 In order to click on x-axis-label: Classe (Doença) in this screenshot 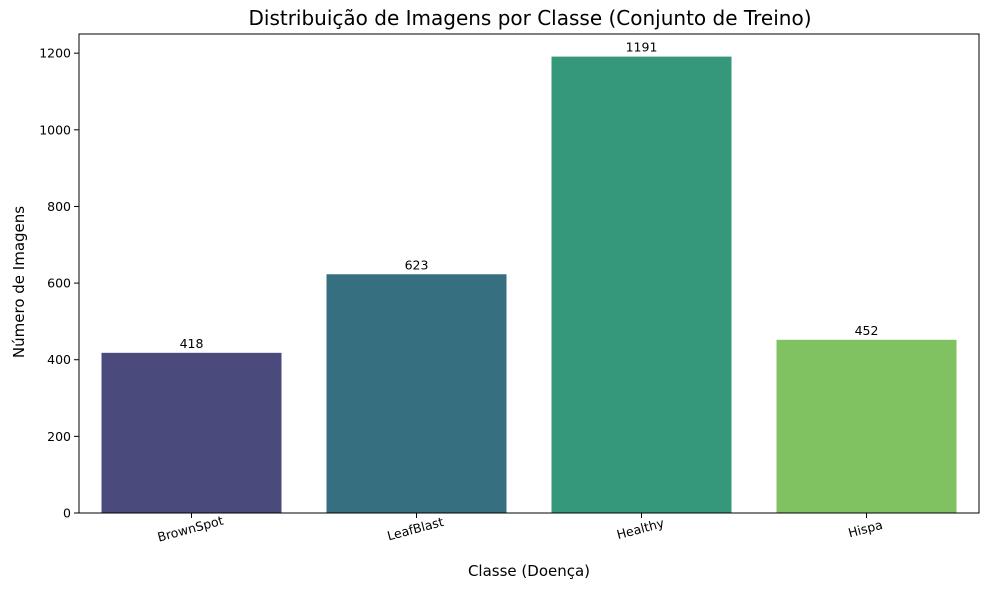, I will do `click(529, 571)`.